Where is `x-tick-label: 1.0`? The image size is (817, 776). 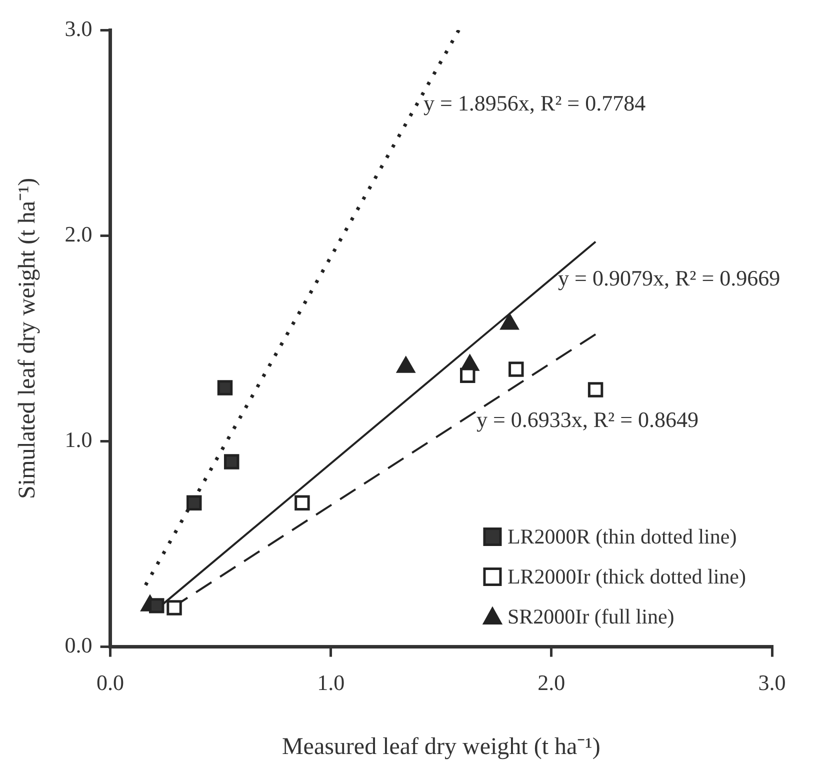 x-tick-label: 1.0 is located at coordinates (331, 682).